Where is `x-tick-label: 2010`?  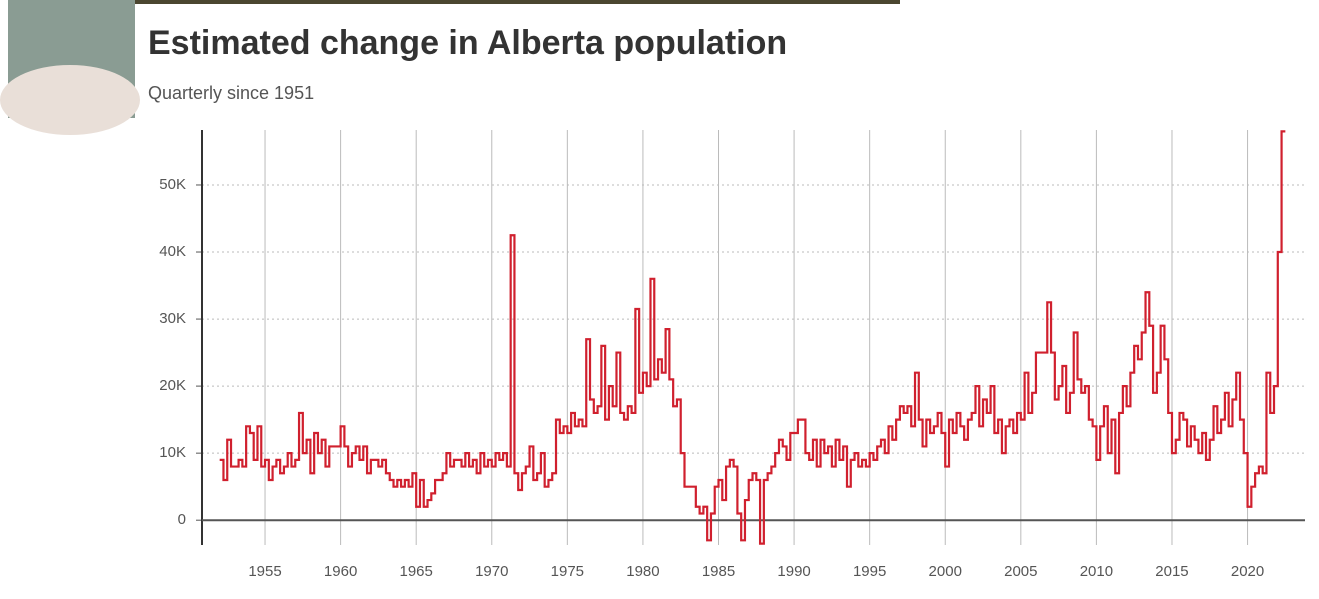
x-tick-label: 2010 is located at coordinates (1096, 571).